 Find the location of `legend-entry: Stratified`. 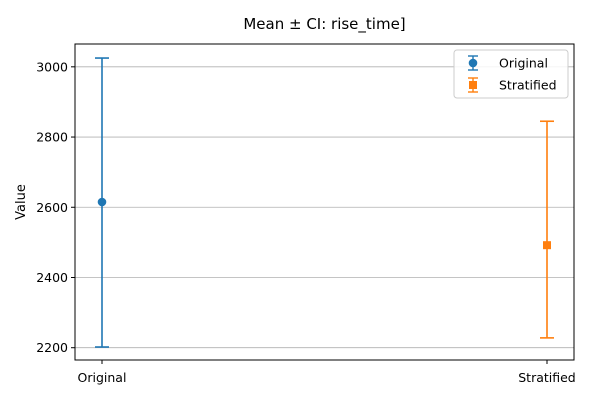

legend-entry: Stratified is located at coordinates (512, 85).